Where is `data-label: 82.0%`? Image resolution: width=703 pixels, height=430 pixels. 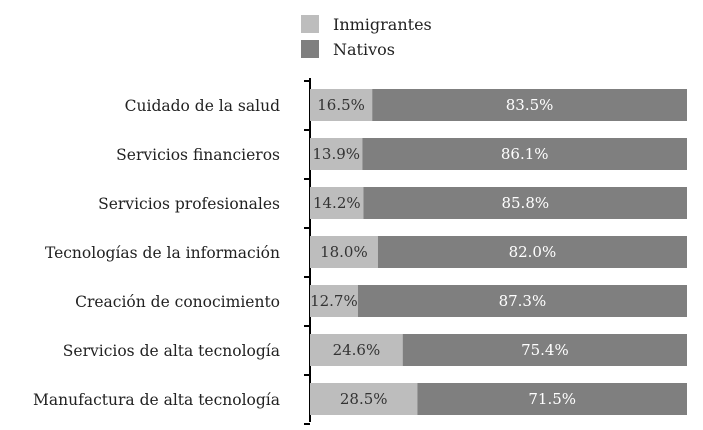
data-label: 82.0% is located at coordinates (533, 252).